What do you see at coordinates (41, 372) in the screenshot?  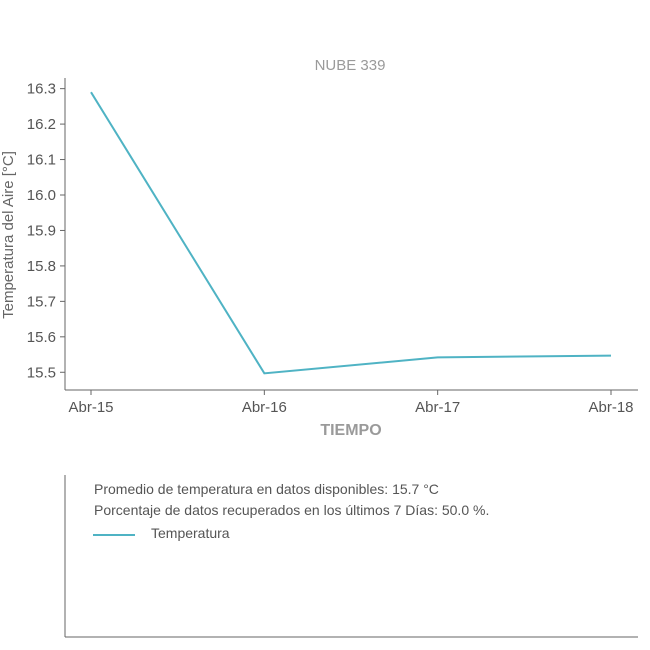 I see `y-tick-label: 15.5` at bounding box center [41, 372].